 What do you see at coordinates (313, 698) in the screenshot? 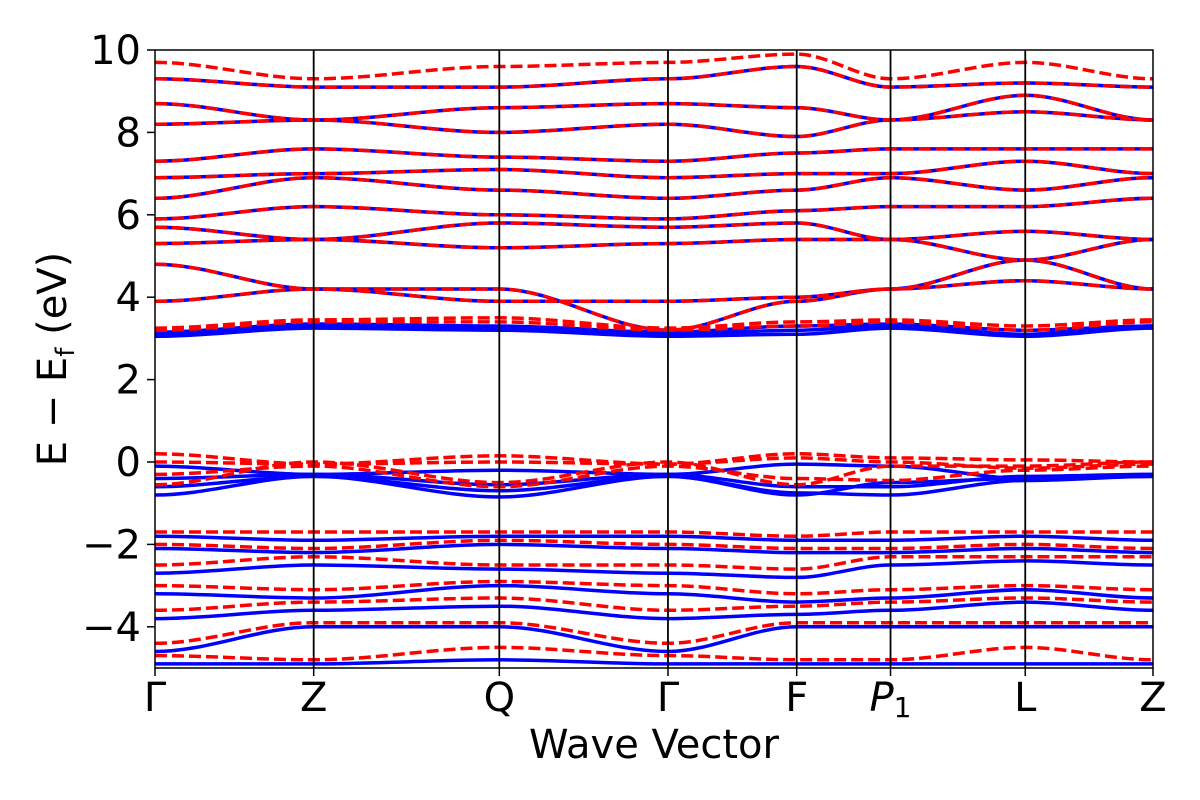
I see `x-tick-label-1: Z` at bounding box center [313, 698].